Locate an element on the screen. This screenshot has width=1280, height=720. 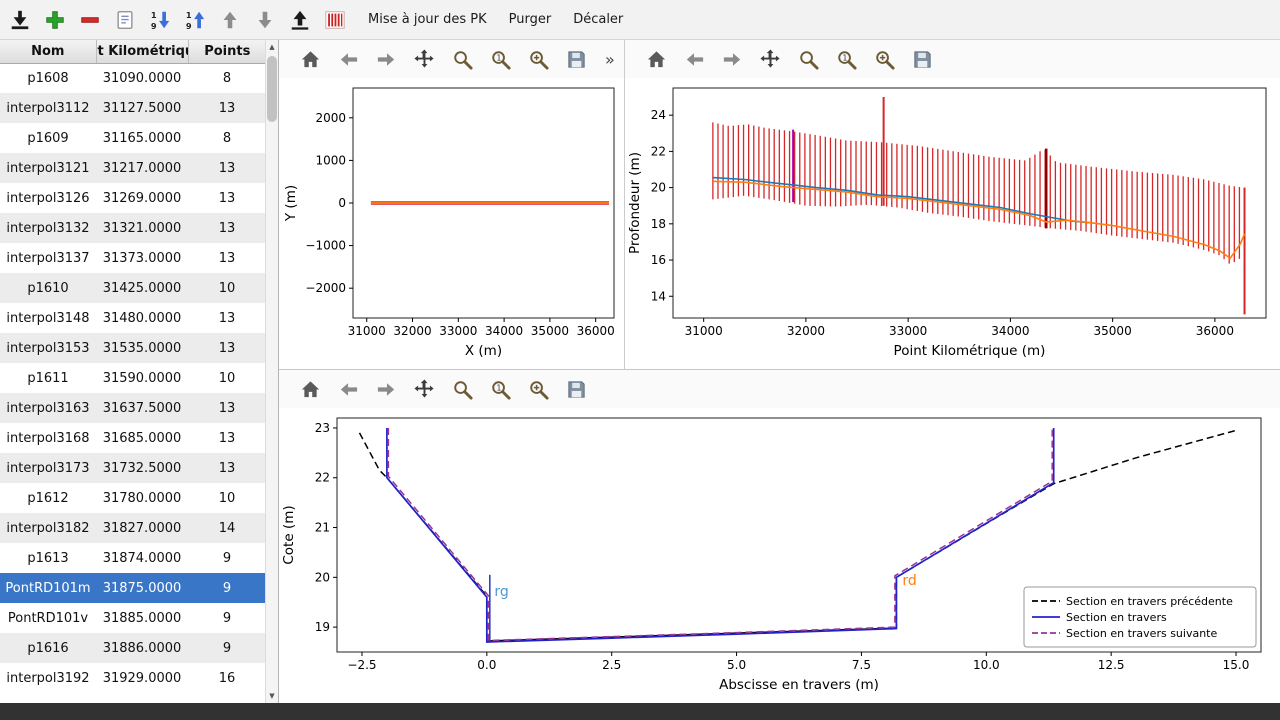
edit-icon is located at coordinates (125, 20).